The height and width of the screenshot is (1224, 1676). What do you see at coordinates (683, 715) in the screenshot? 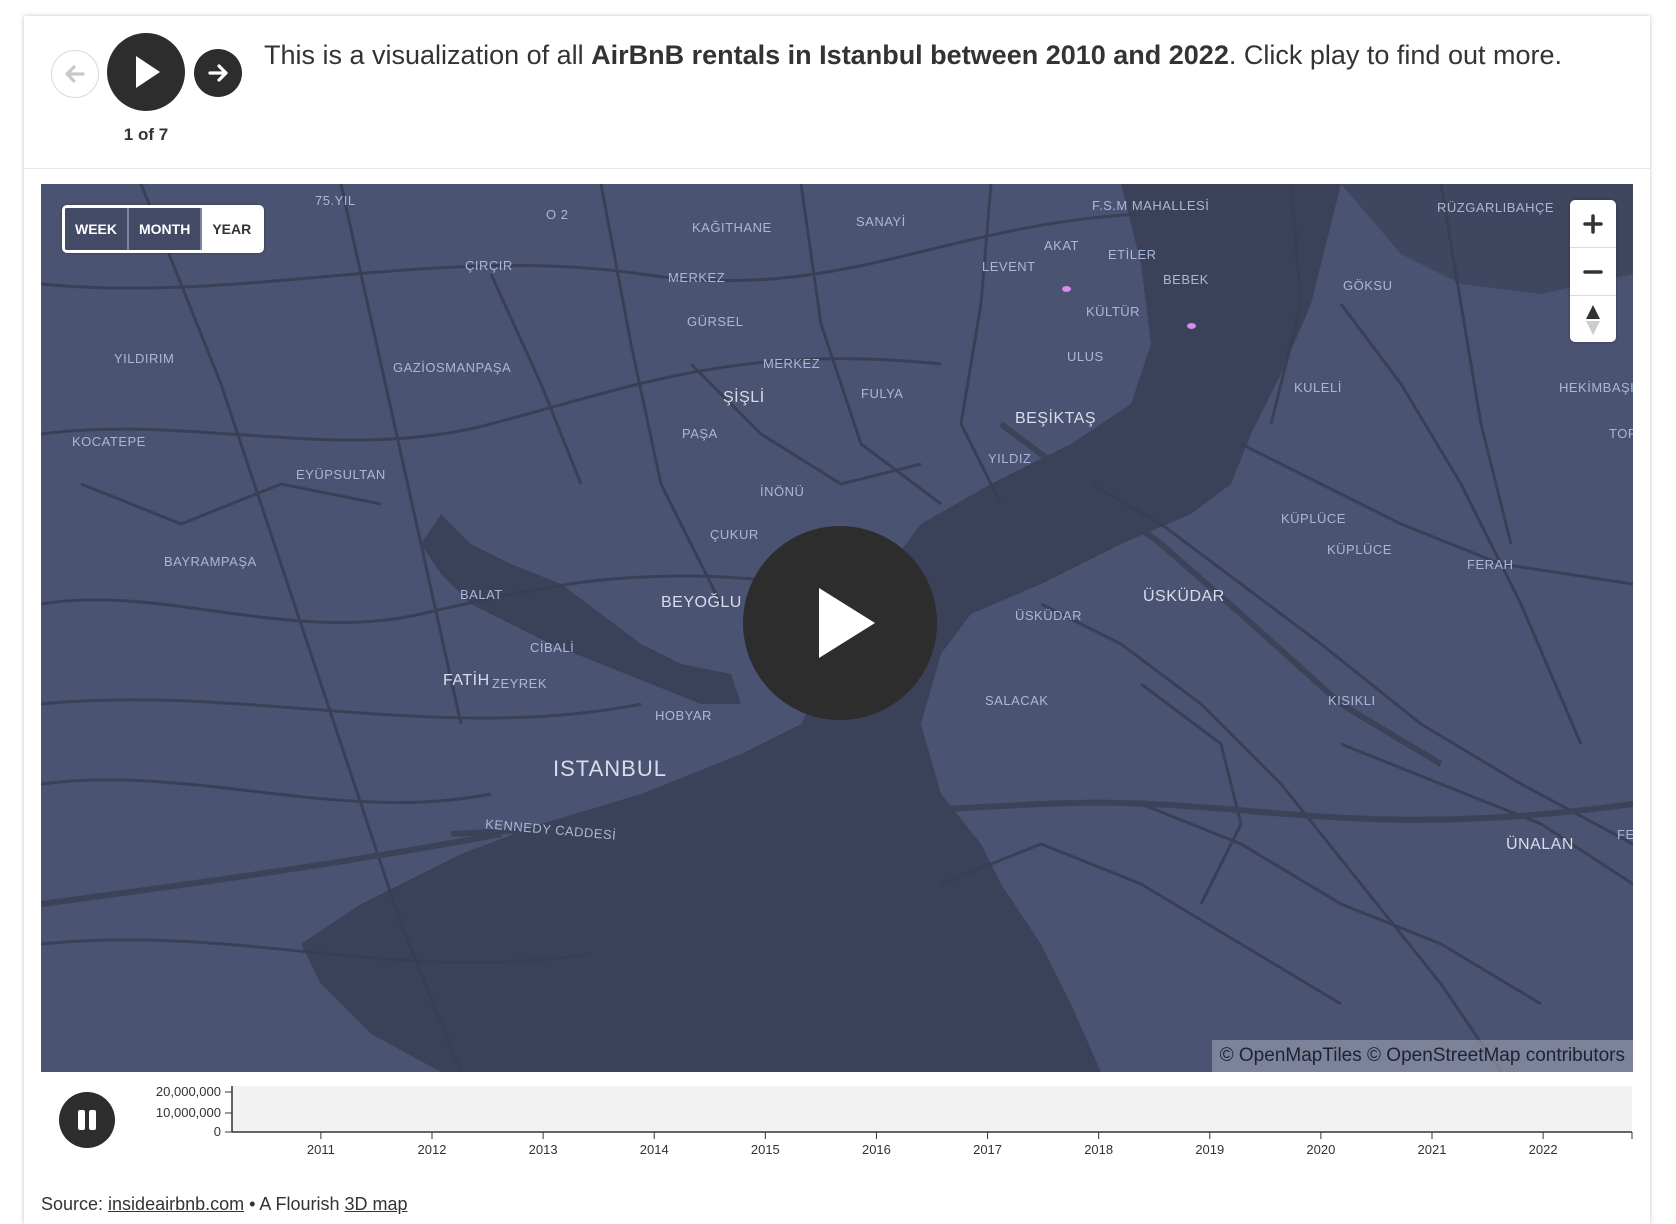
I see `map-label: HOBYAR` at bounding box center [683, 715].